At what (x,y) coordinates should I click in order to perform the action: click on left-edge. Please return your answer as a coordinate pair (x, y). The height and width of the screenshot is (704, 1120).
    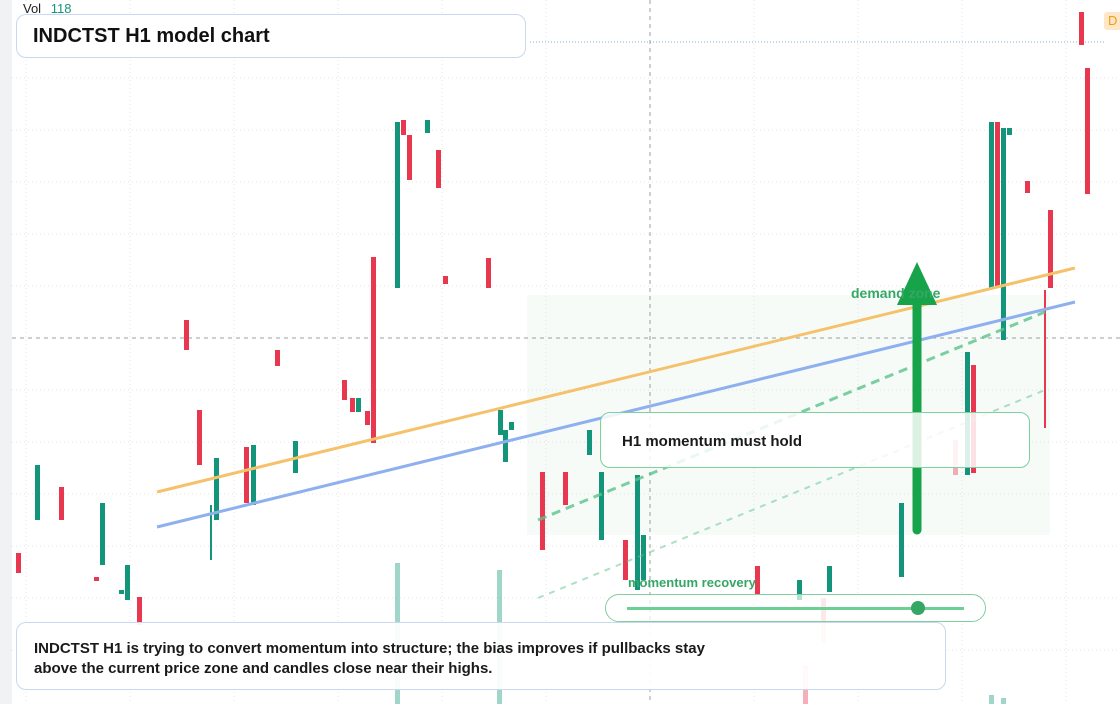
    Looking at the image, I should click on (6, 352).